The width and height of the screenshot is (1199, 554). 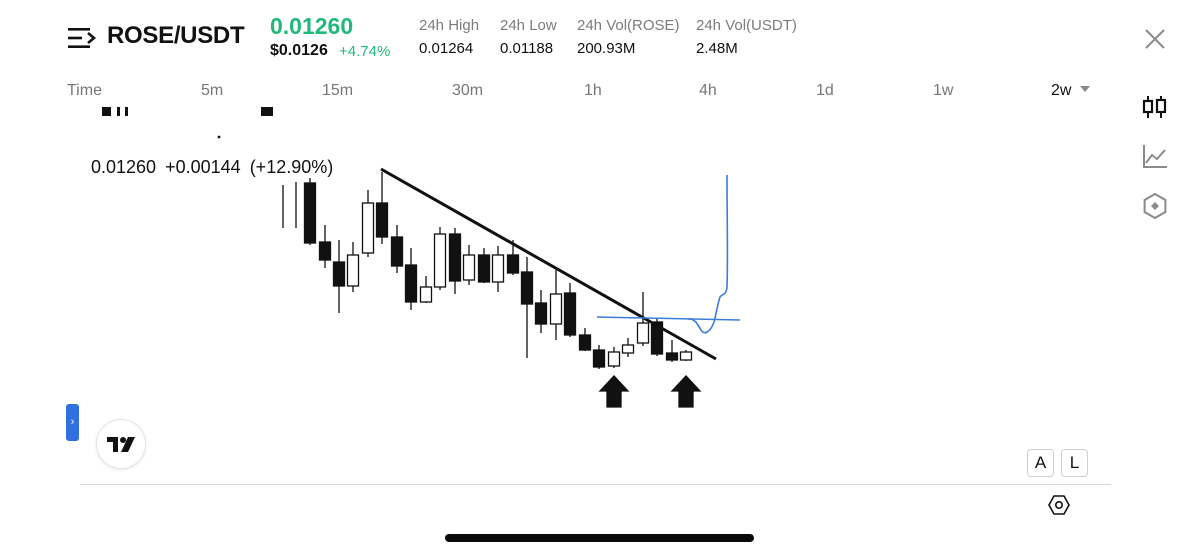 What do you see at coordinates (527, 48) in the screenshot?
I see `stat-value: 0.01188` at bounding box center [527, 48].